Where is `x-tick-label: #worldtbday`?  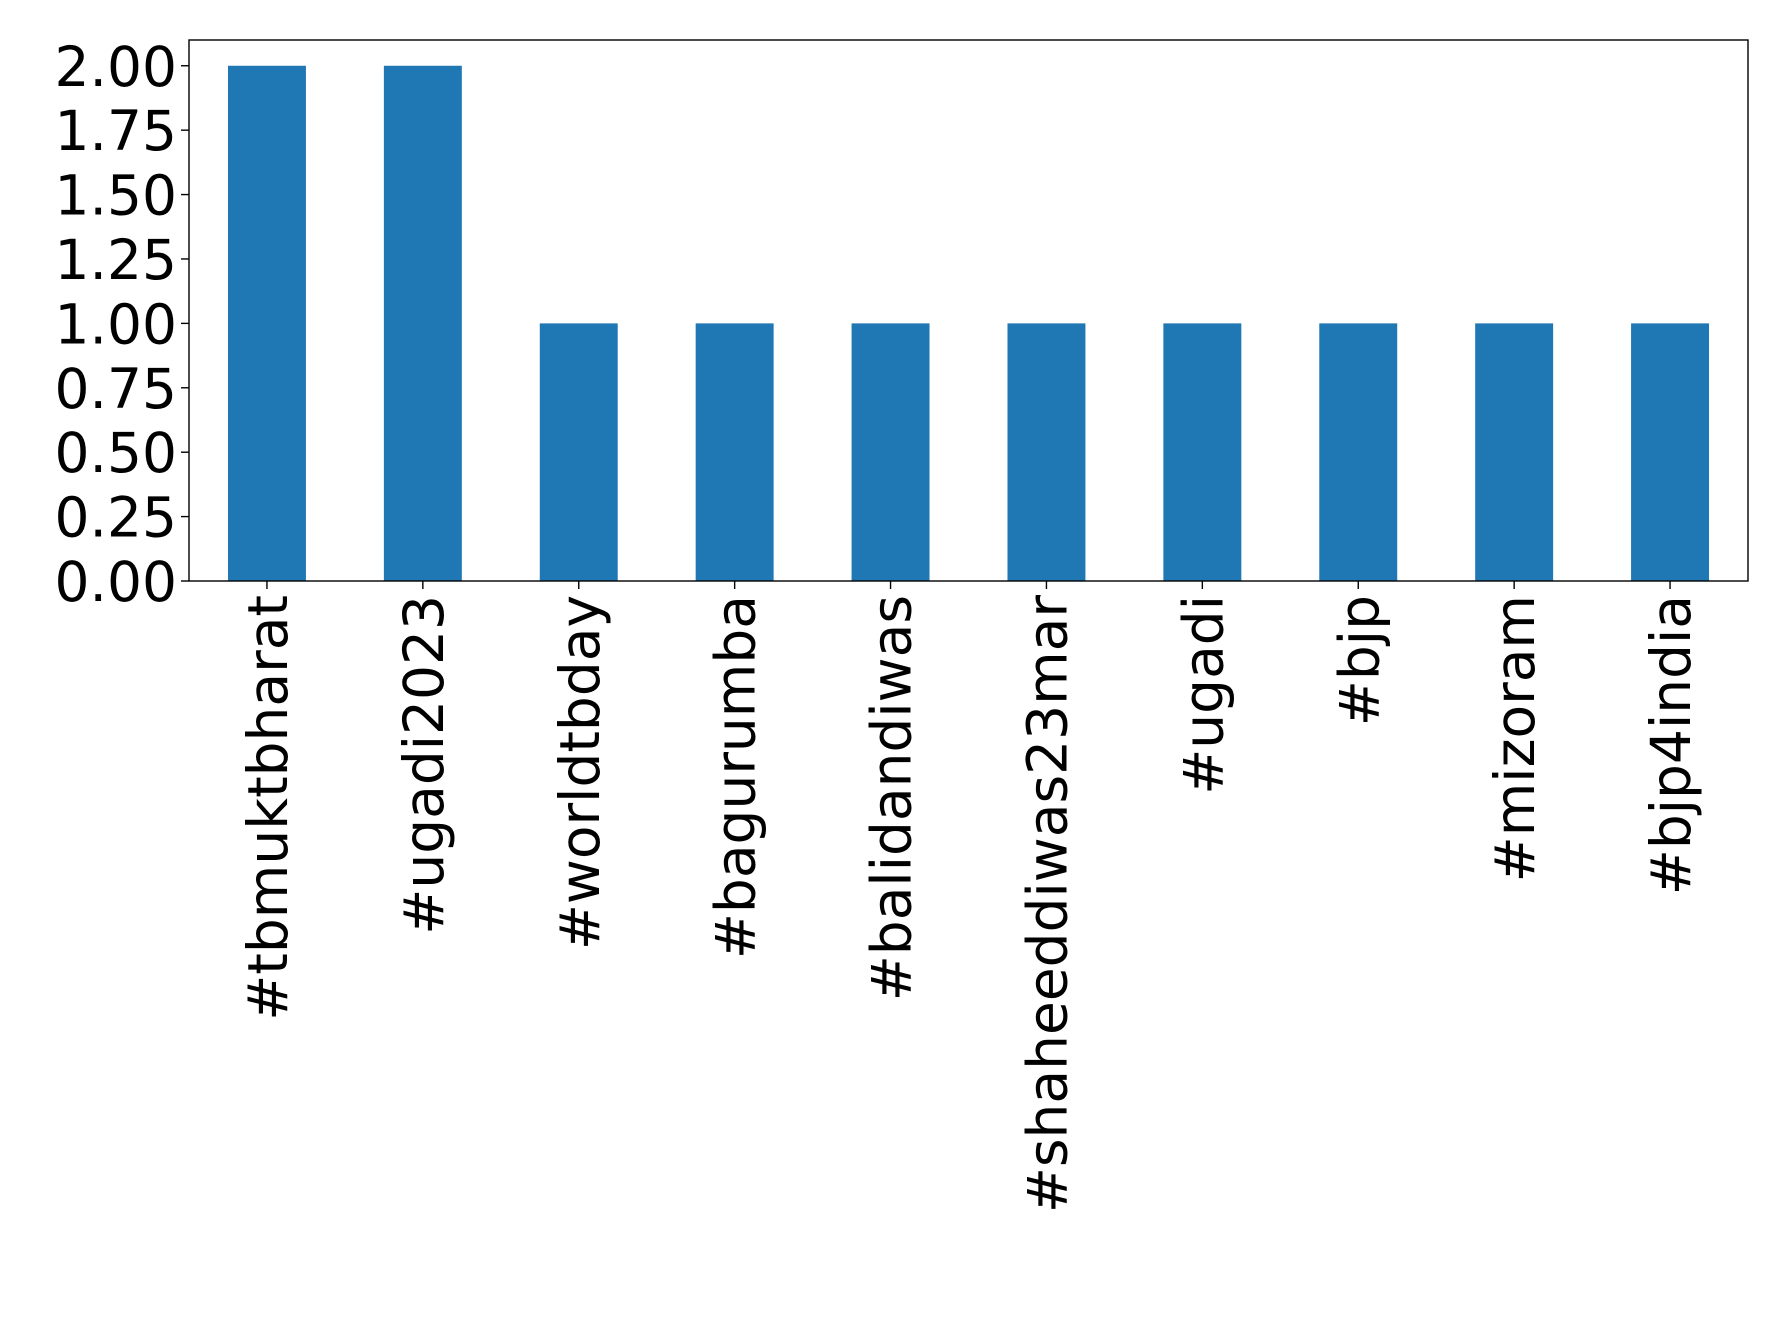 x-tick-label: #worldtbday is located at coordinates (580, 772).